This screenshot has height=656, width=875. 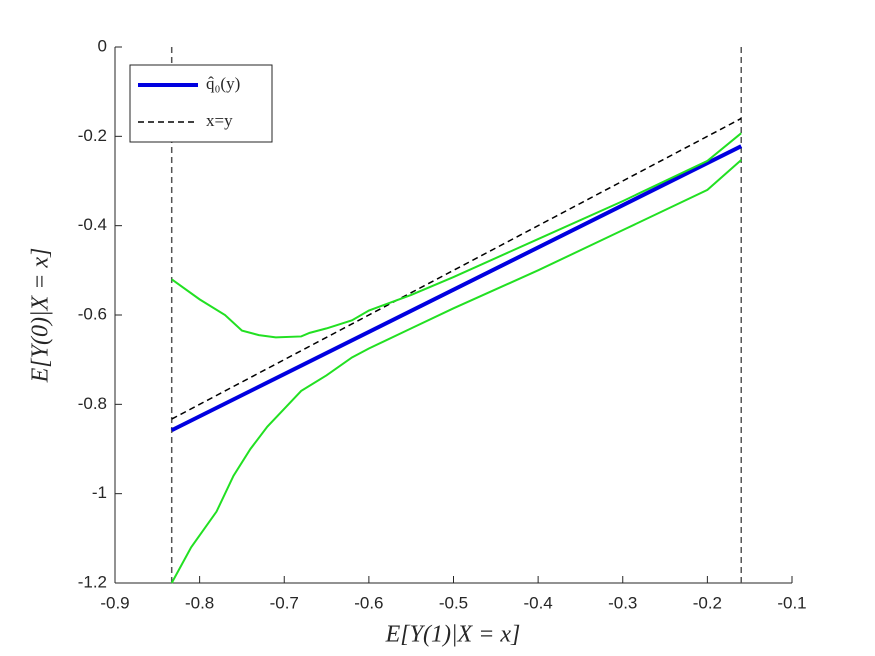 I want to click on legend-label: x=y, so click(x=219, y=120).